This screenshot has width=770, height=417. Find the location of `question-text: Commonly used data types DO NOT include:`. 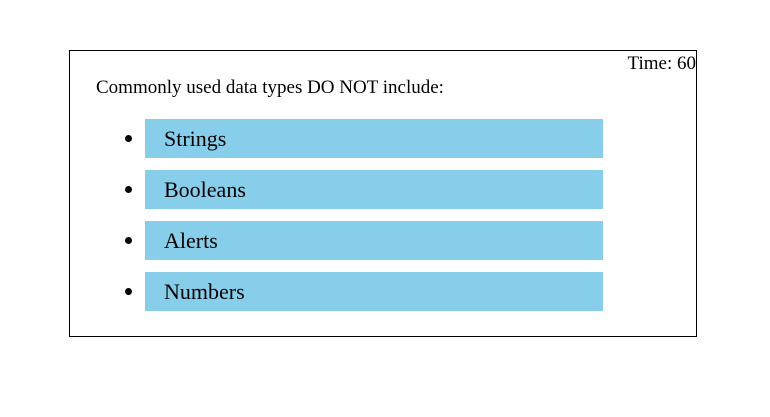

question-text: Commonly used data types DO NOT include: is located at coordinates (270, 87).